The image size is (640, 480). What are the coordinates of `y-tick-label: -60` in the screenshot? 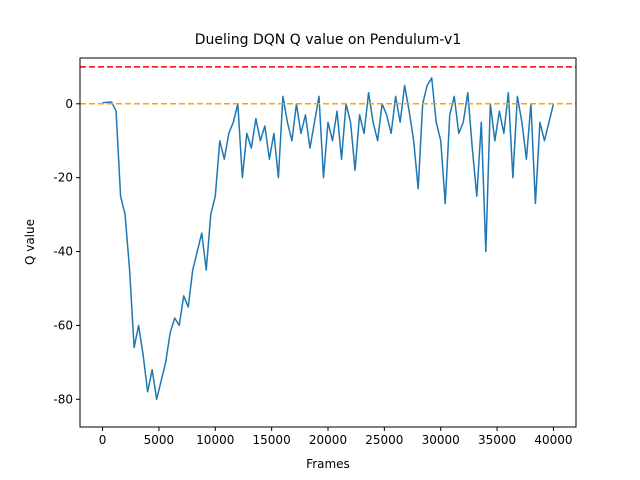 It's located at (63, 325).